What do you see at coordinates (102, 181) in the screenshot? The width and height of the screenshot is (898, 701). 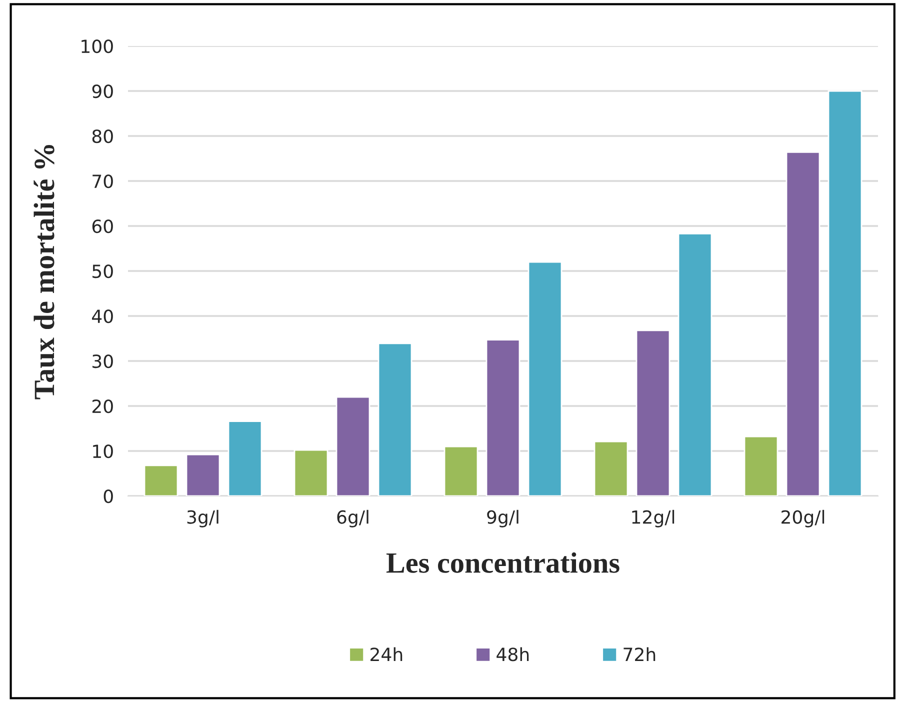 I see `y-tick-label: 70` at bounding box center [102, 181].